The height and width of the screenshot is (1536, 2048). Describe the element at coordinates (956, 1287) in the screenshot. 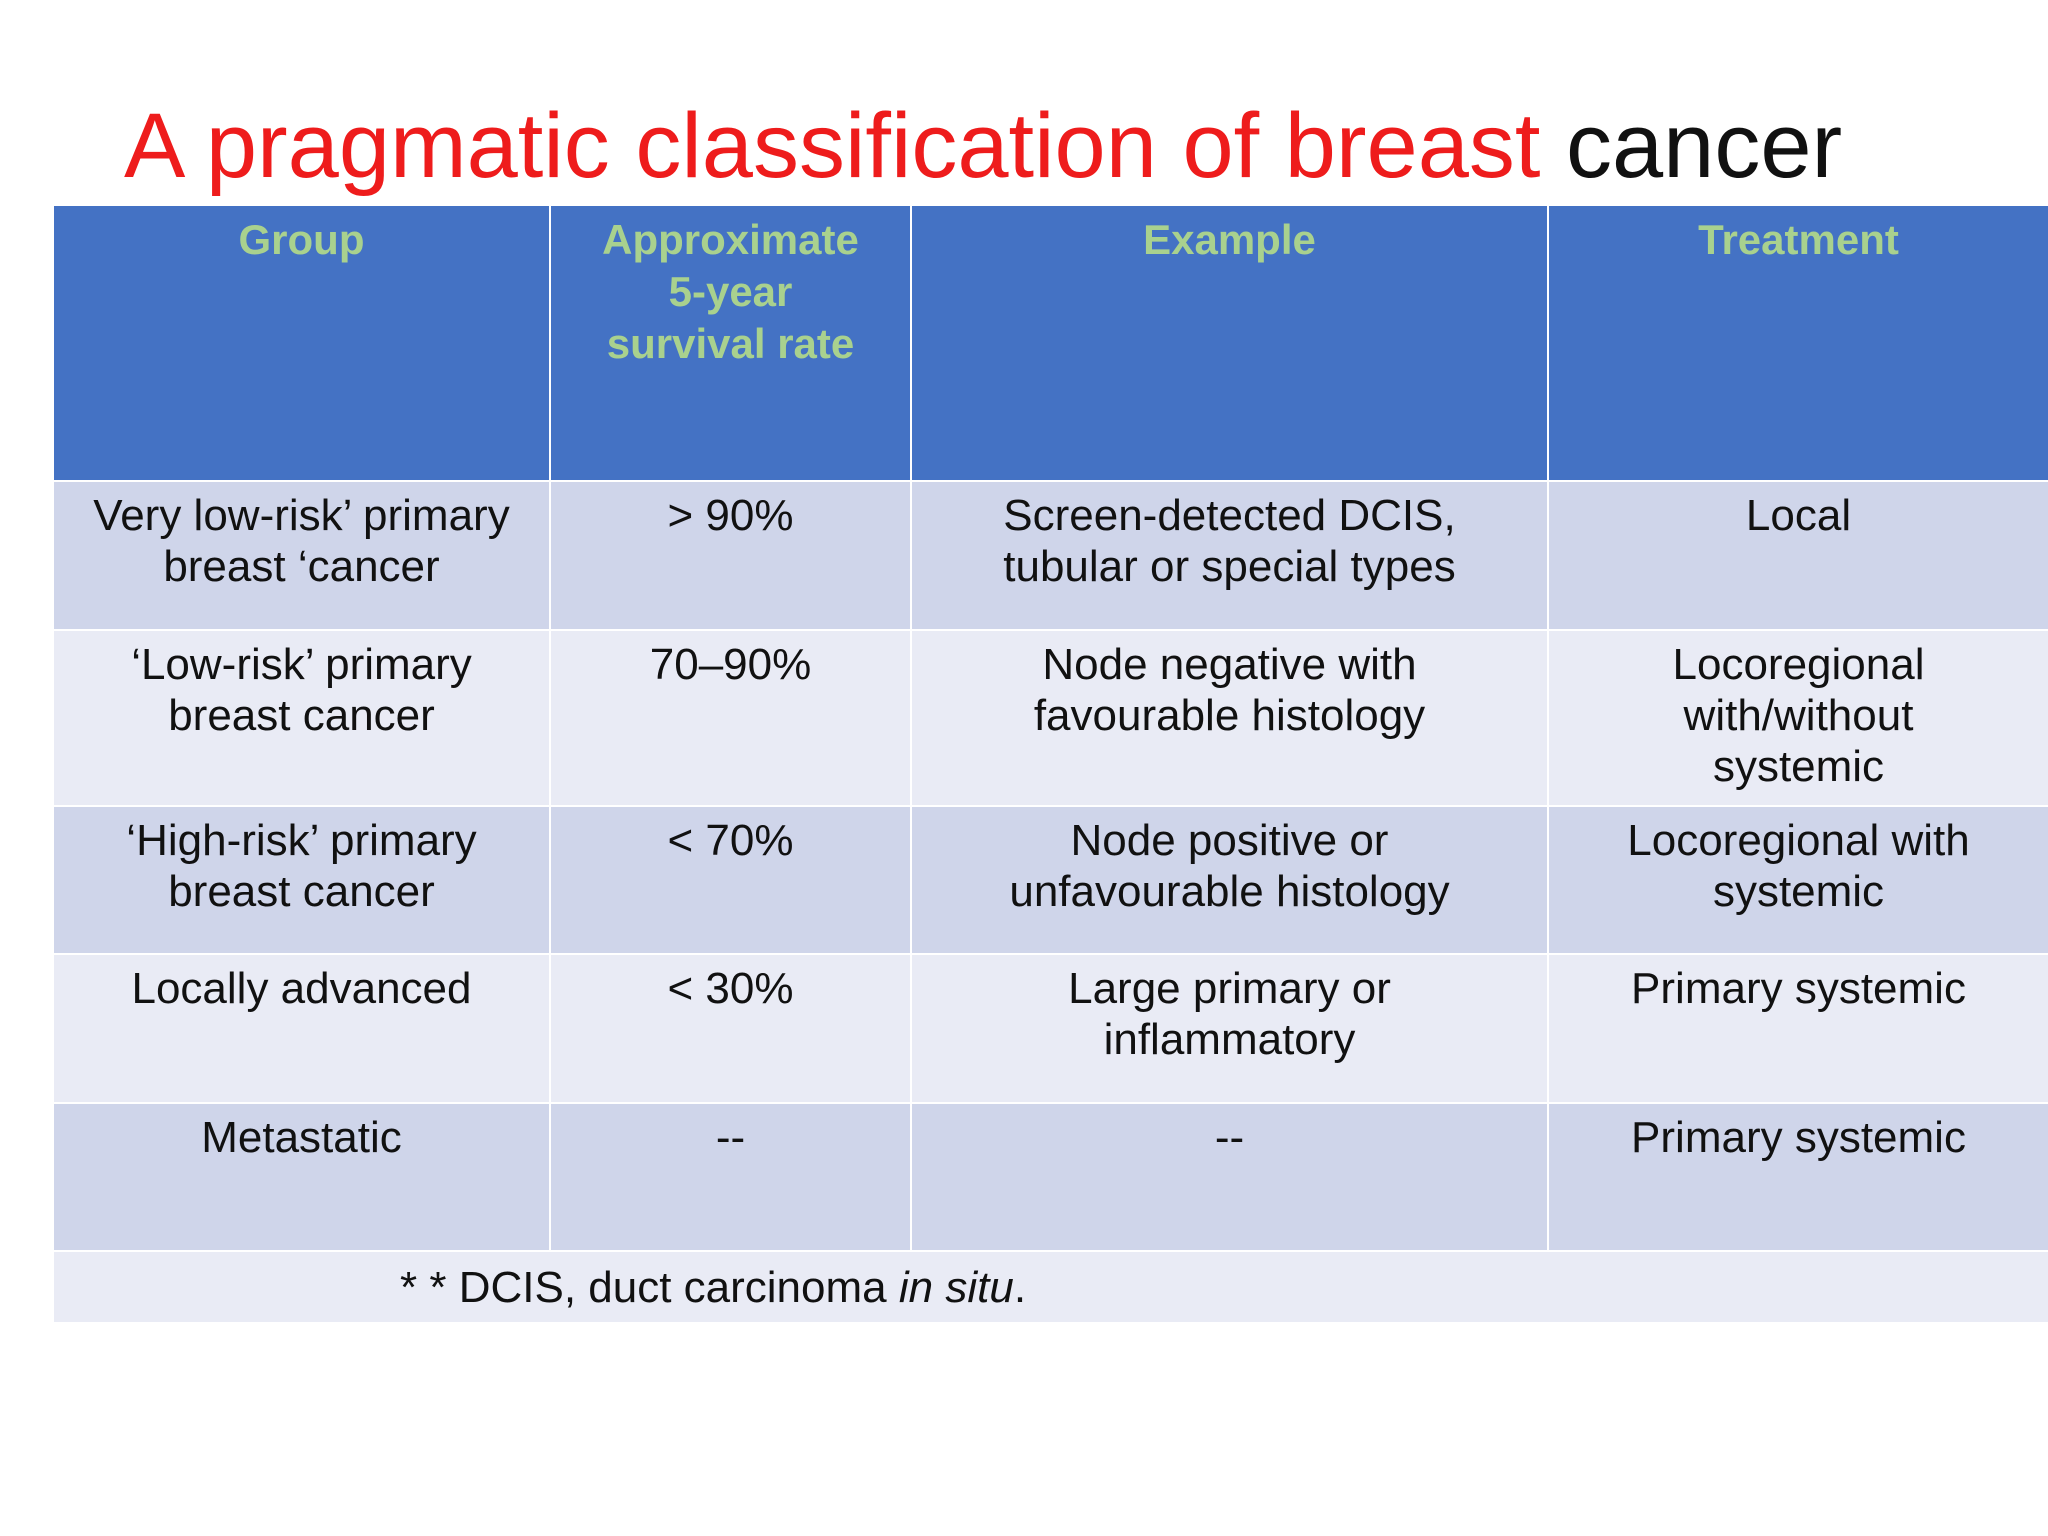

I see `footnote-italic: in situ` at that location.